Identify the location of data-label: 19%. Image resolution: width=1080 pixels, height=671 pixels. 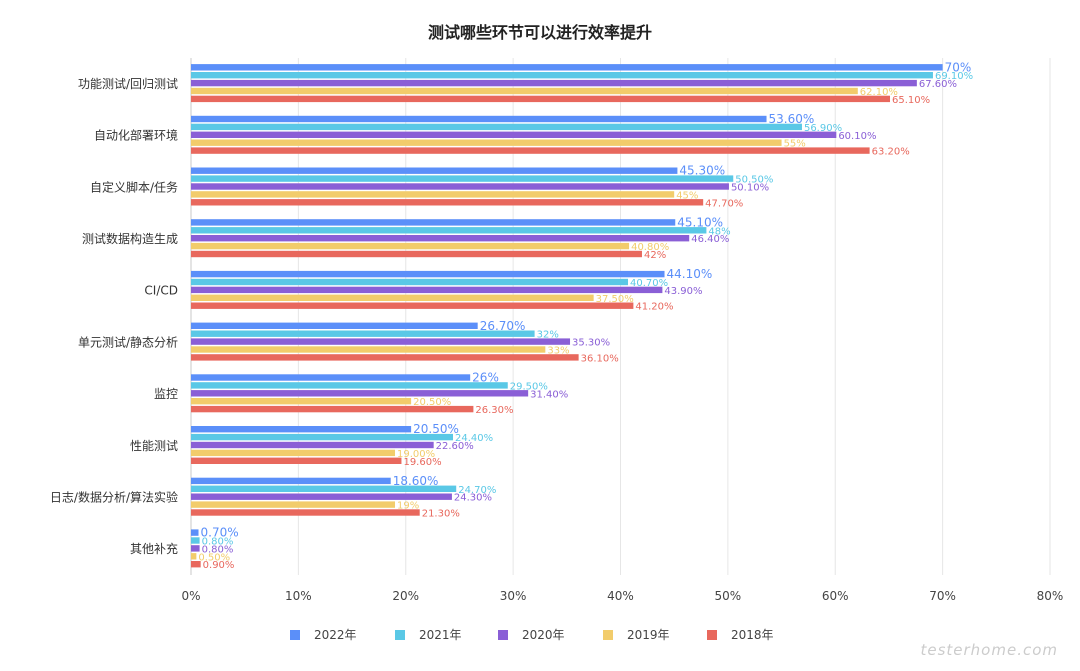
(408, 506).